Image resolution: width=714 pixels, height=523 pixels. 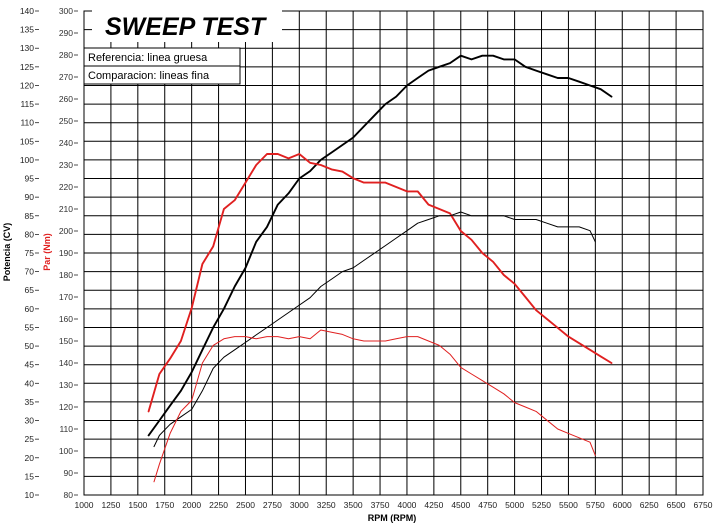 I want to click on x-tick-label-23: 6750, so click(x=703, y=505).